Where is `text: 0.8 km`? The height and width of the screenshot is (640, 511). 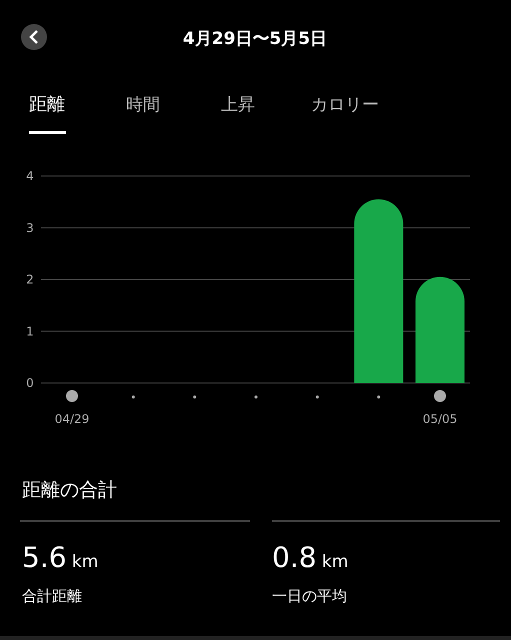
text: 0.8 km is located at coordinates (310, 557).